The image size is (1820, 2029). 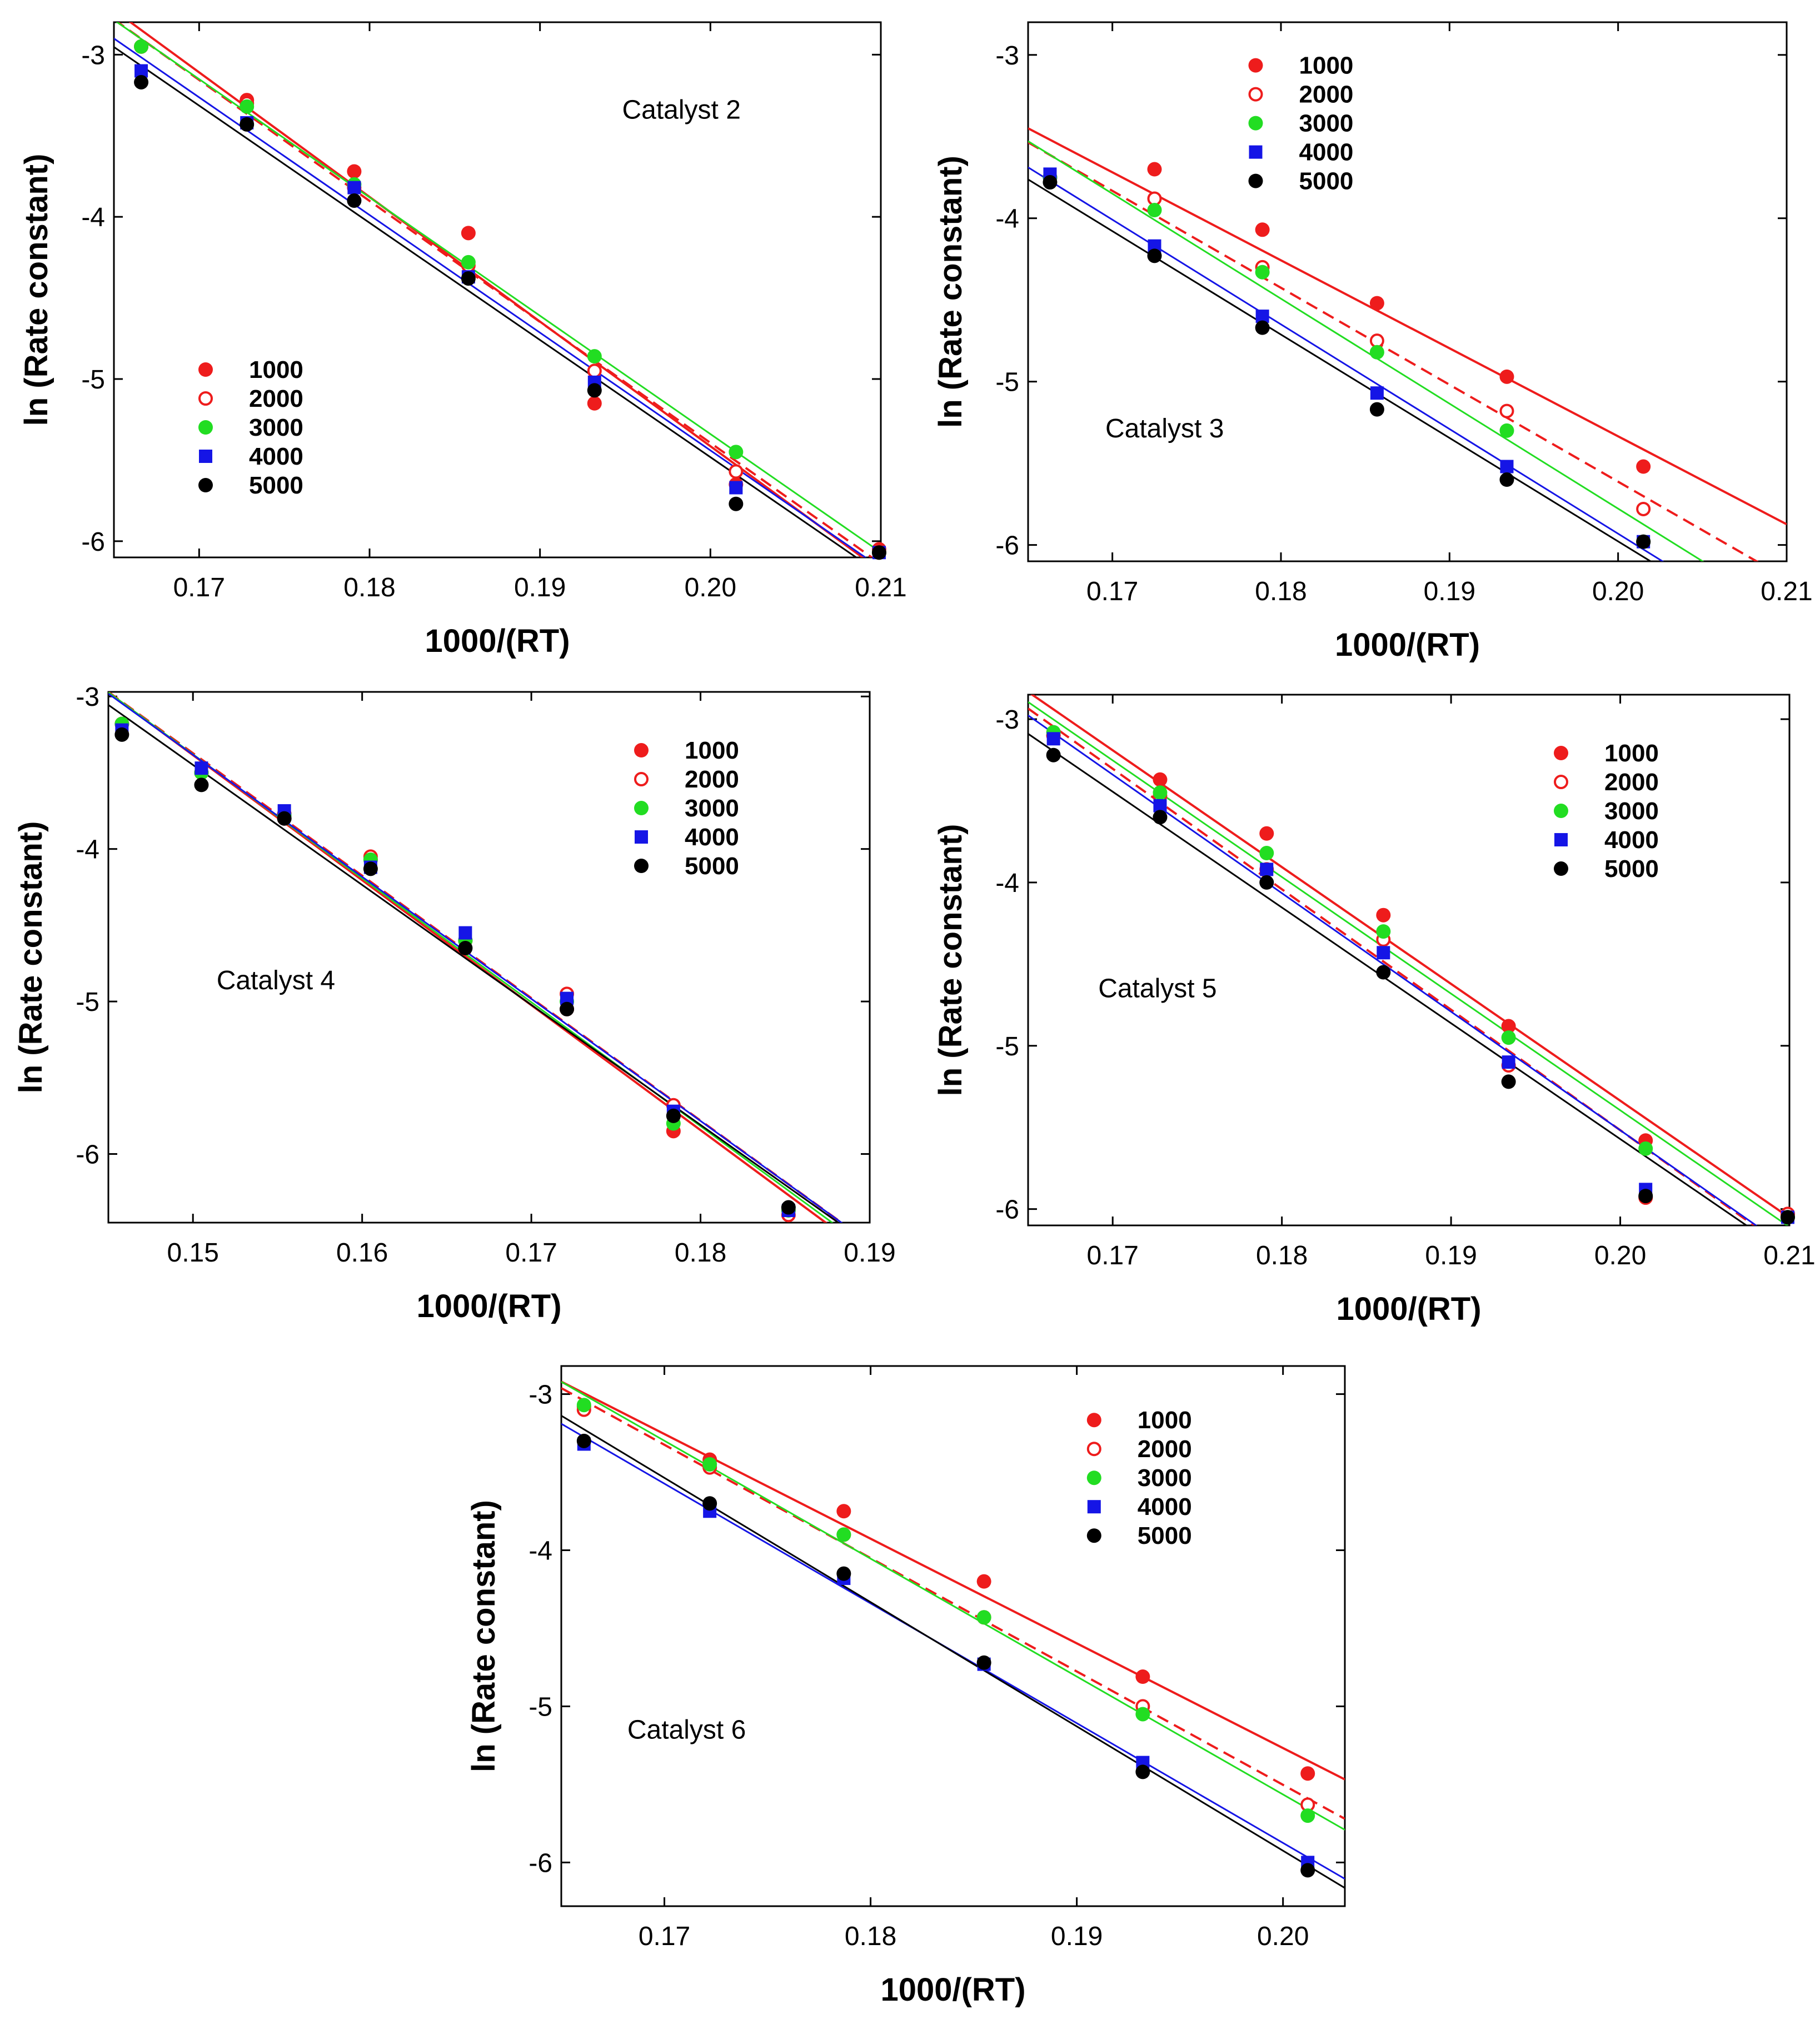 I want to click on x-tick-label: 0.15, so click(x=193, y=1253).